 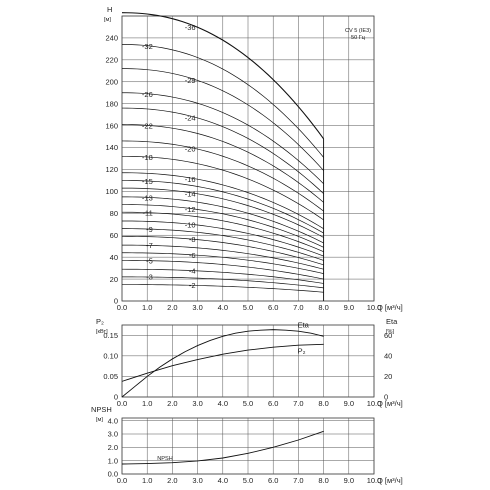 What do you see at coordinates (114, 235) in the screenshot?
I see `y-tick-label: 60` at bounding box center [114, 235].